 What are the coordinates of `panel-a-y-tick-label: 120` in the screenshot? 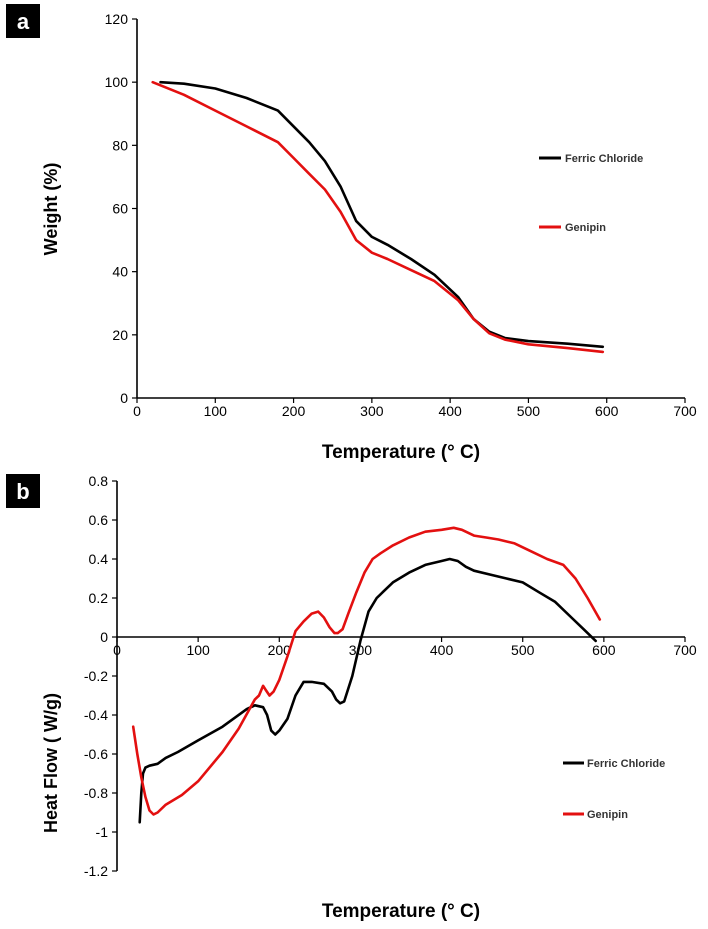 It's located at (117, 19).